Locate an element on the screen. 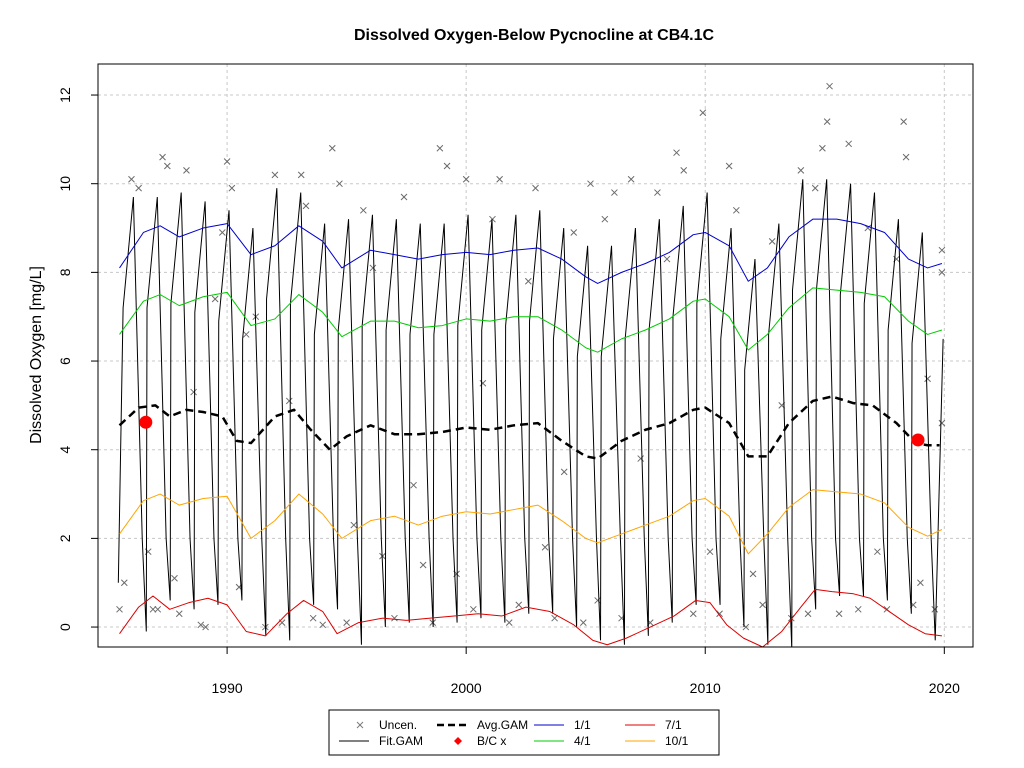 This screenshot has width=1024, height=768. legend-label: Uncen. is located at coordinates (398, 725).